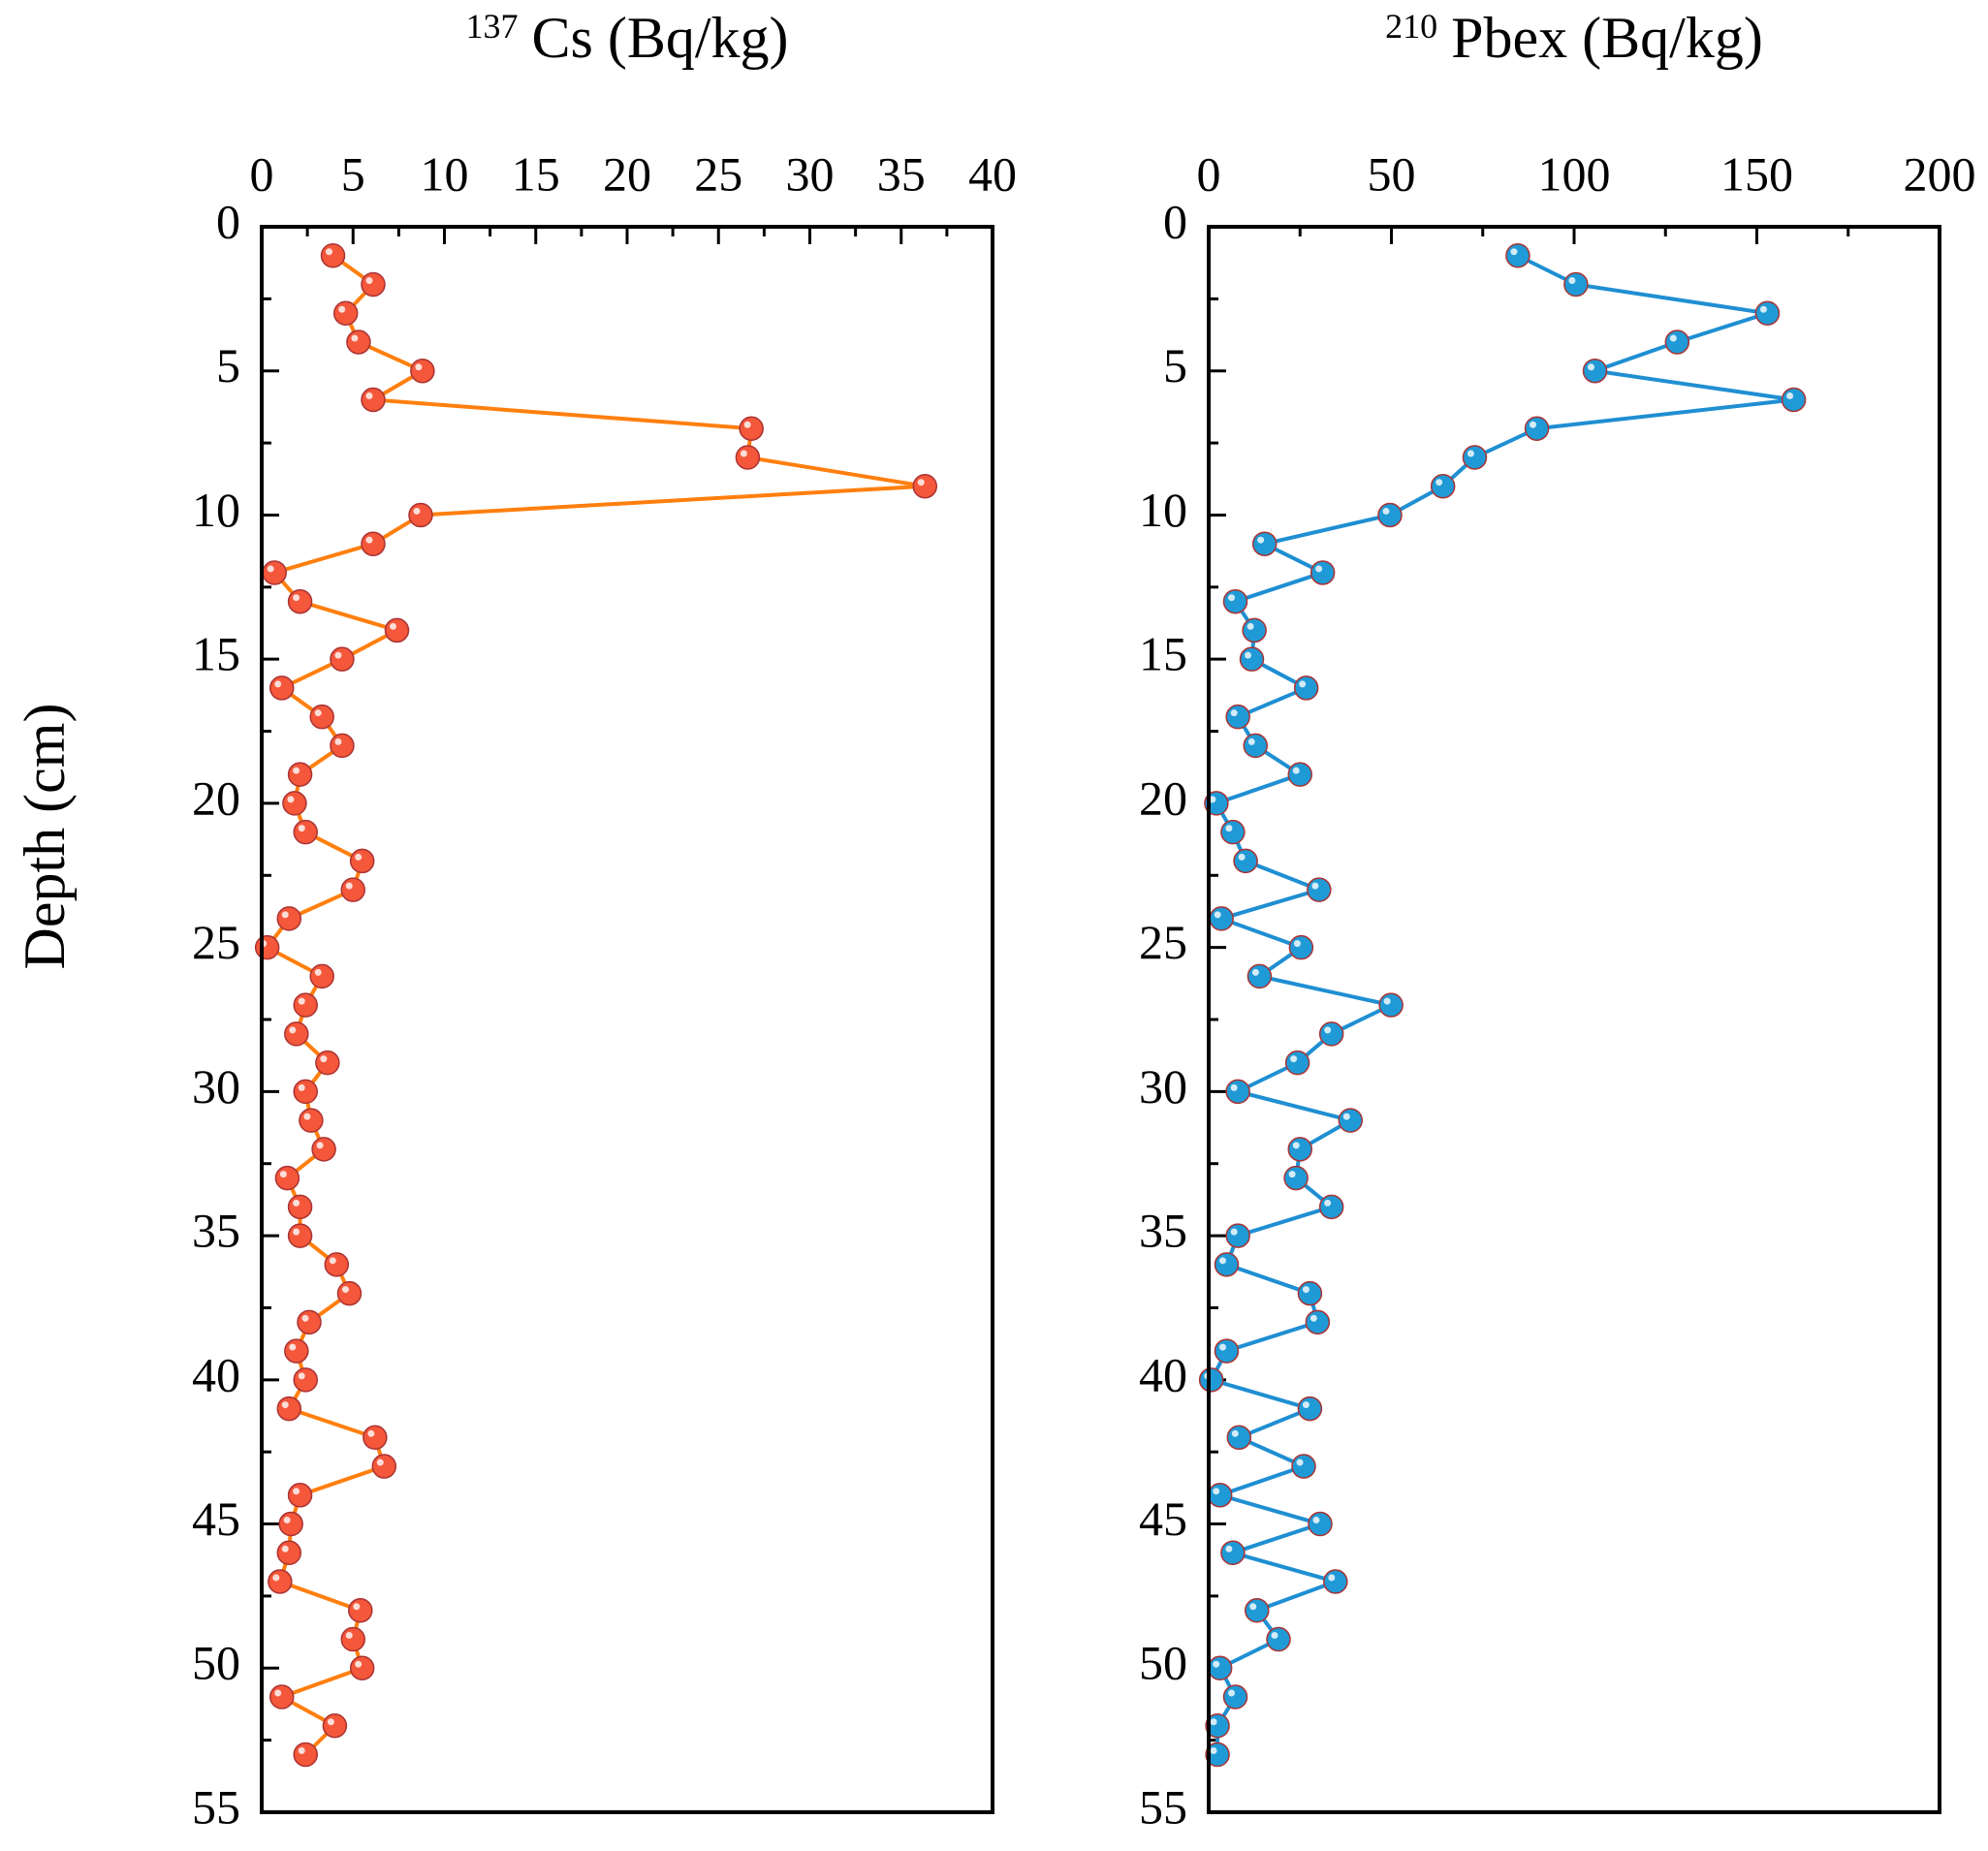 The height and width of the screenshot is (1851, 1988). I want to click on x-tick-label: 40, so click(992, 173).